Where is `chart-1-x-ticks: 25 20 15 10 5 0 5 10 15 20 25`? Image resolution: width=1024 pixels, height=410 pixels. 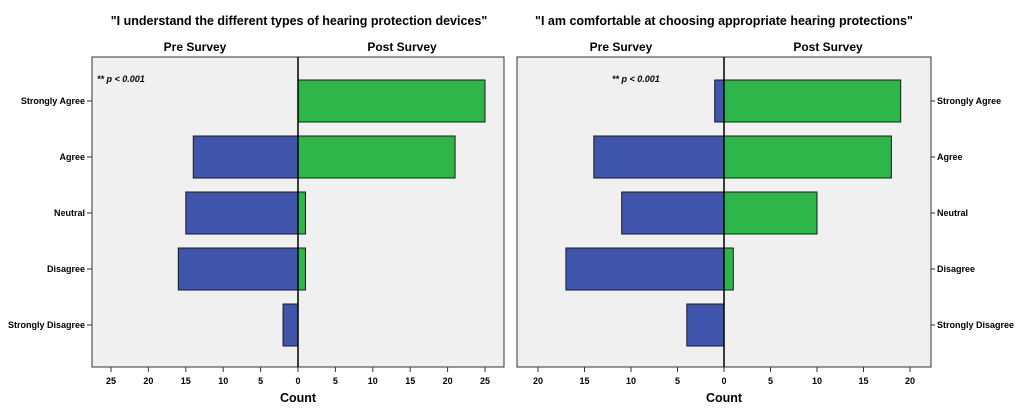
chart-1-x-ticks: 25 20 15 10 5 0 5 10 15 20 25 is located at coordinates (298, 376).